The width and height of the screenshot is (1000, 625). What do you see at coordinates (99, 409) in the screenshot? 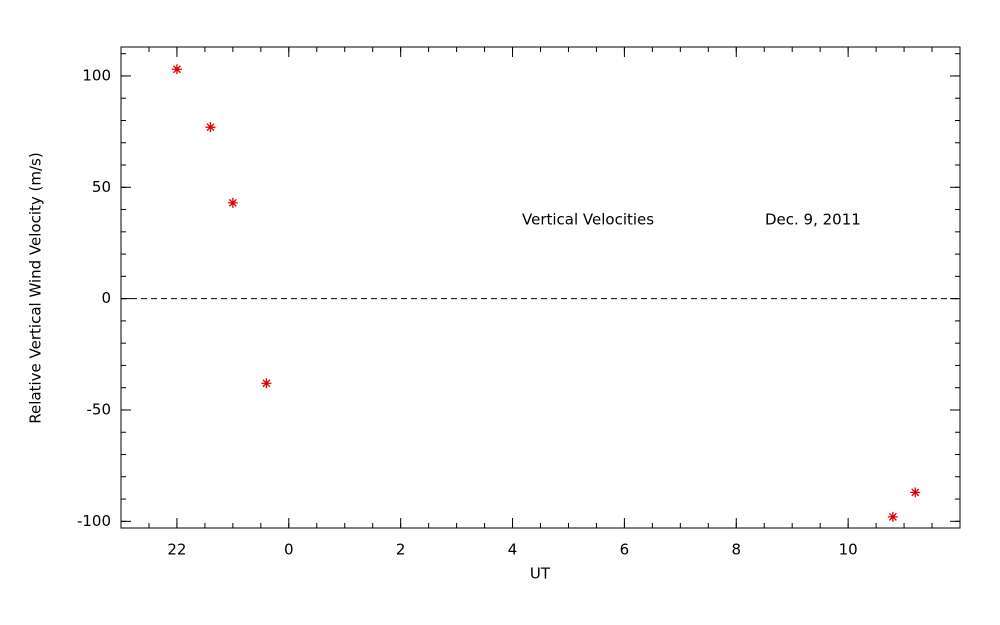
I see `y-tick-label: -50` at bounding box center [99, 409].